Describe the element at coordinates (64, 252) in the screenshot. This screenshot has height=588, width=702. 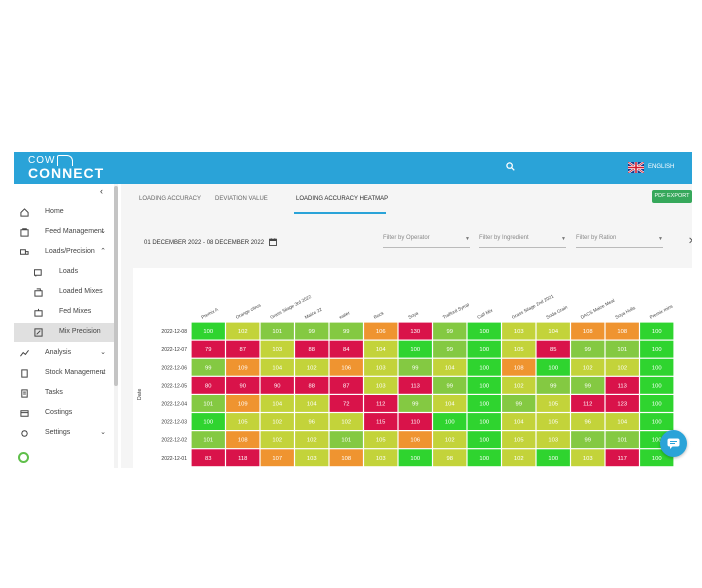
I see `sidebar-item-loads-precision: Loads/Precision ⌃` at that location.